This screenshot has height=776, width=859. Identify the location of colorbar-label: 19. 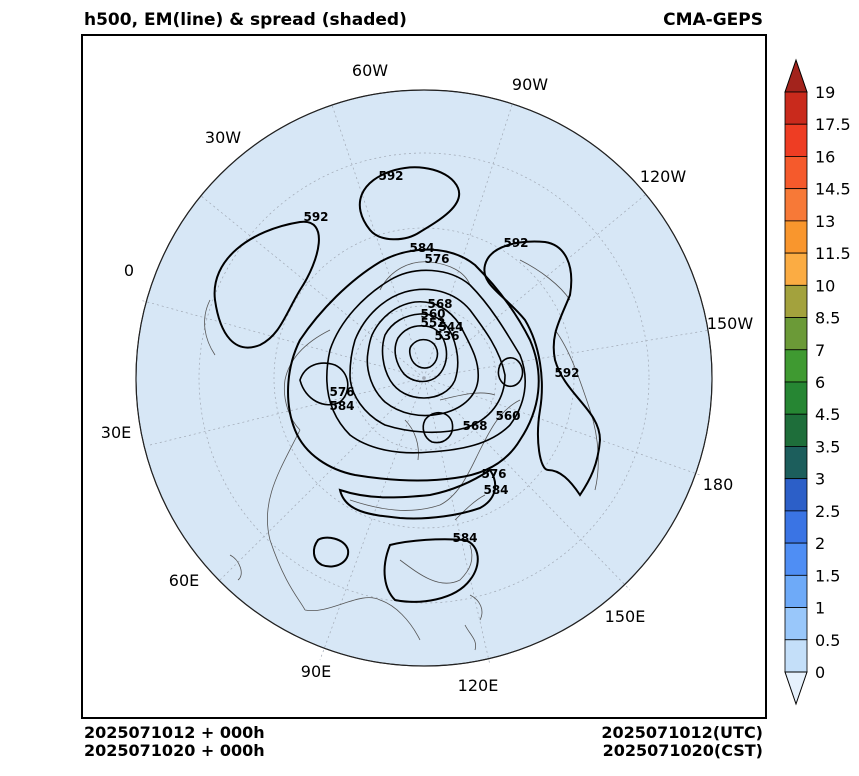
(825, 92).